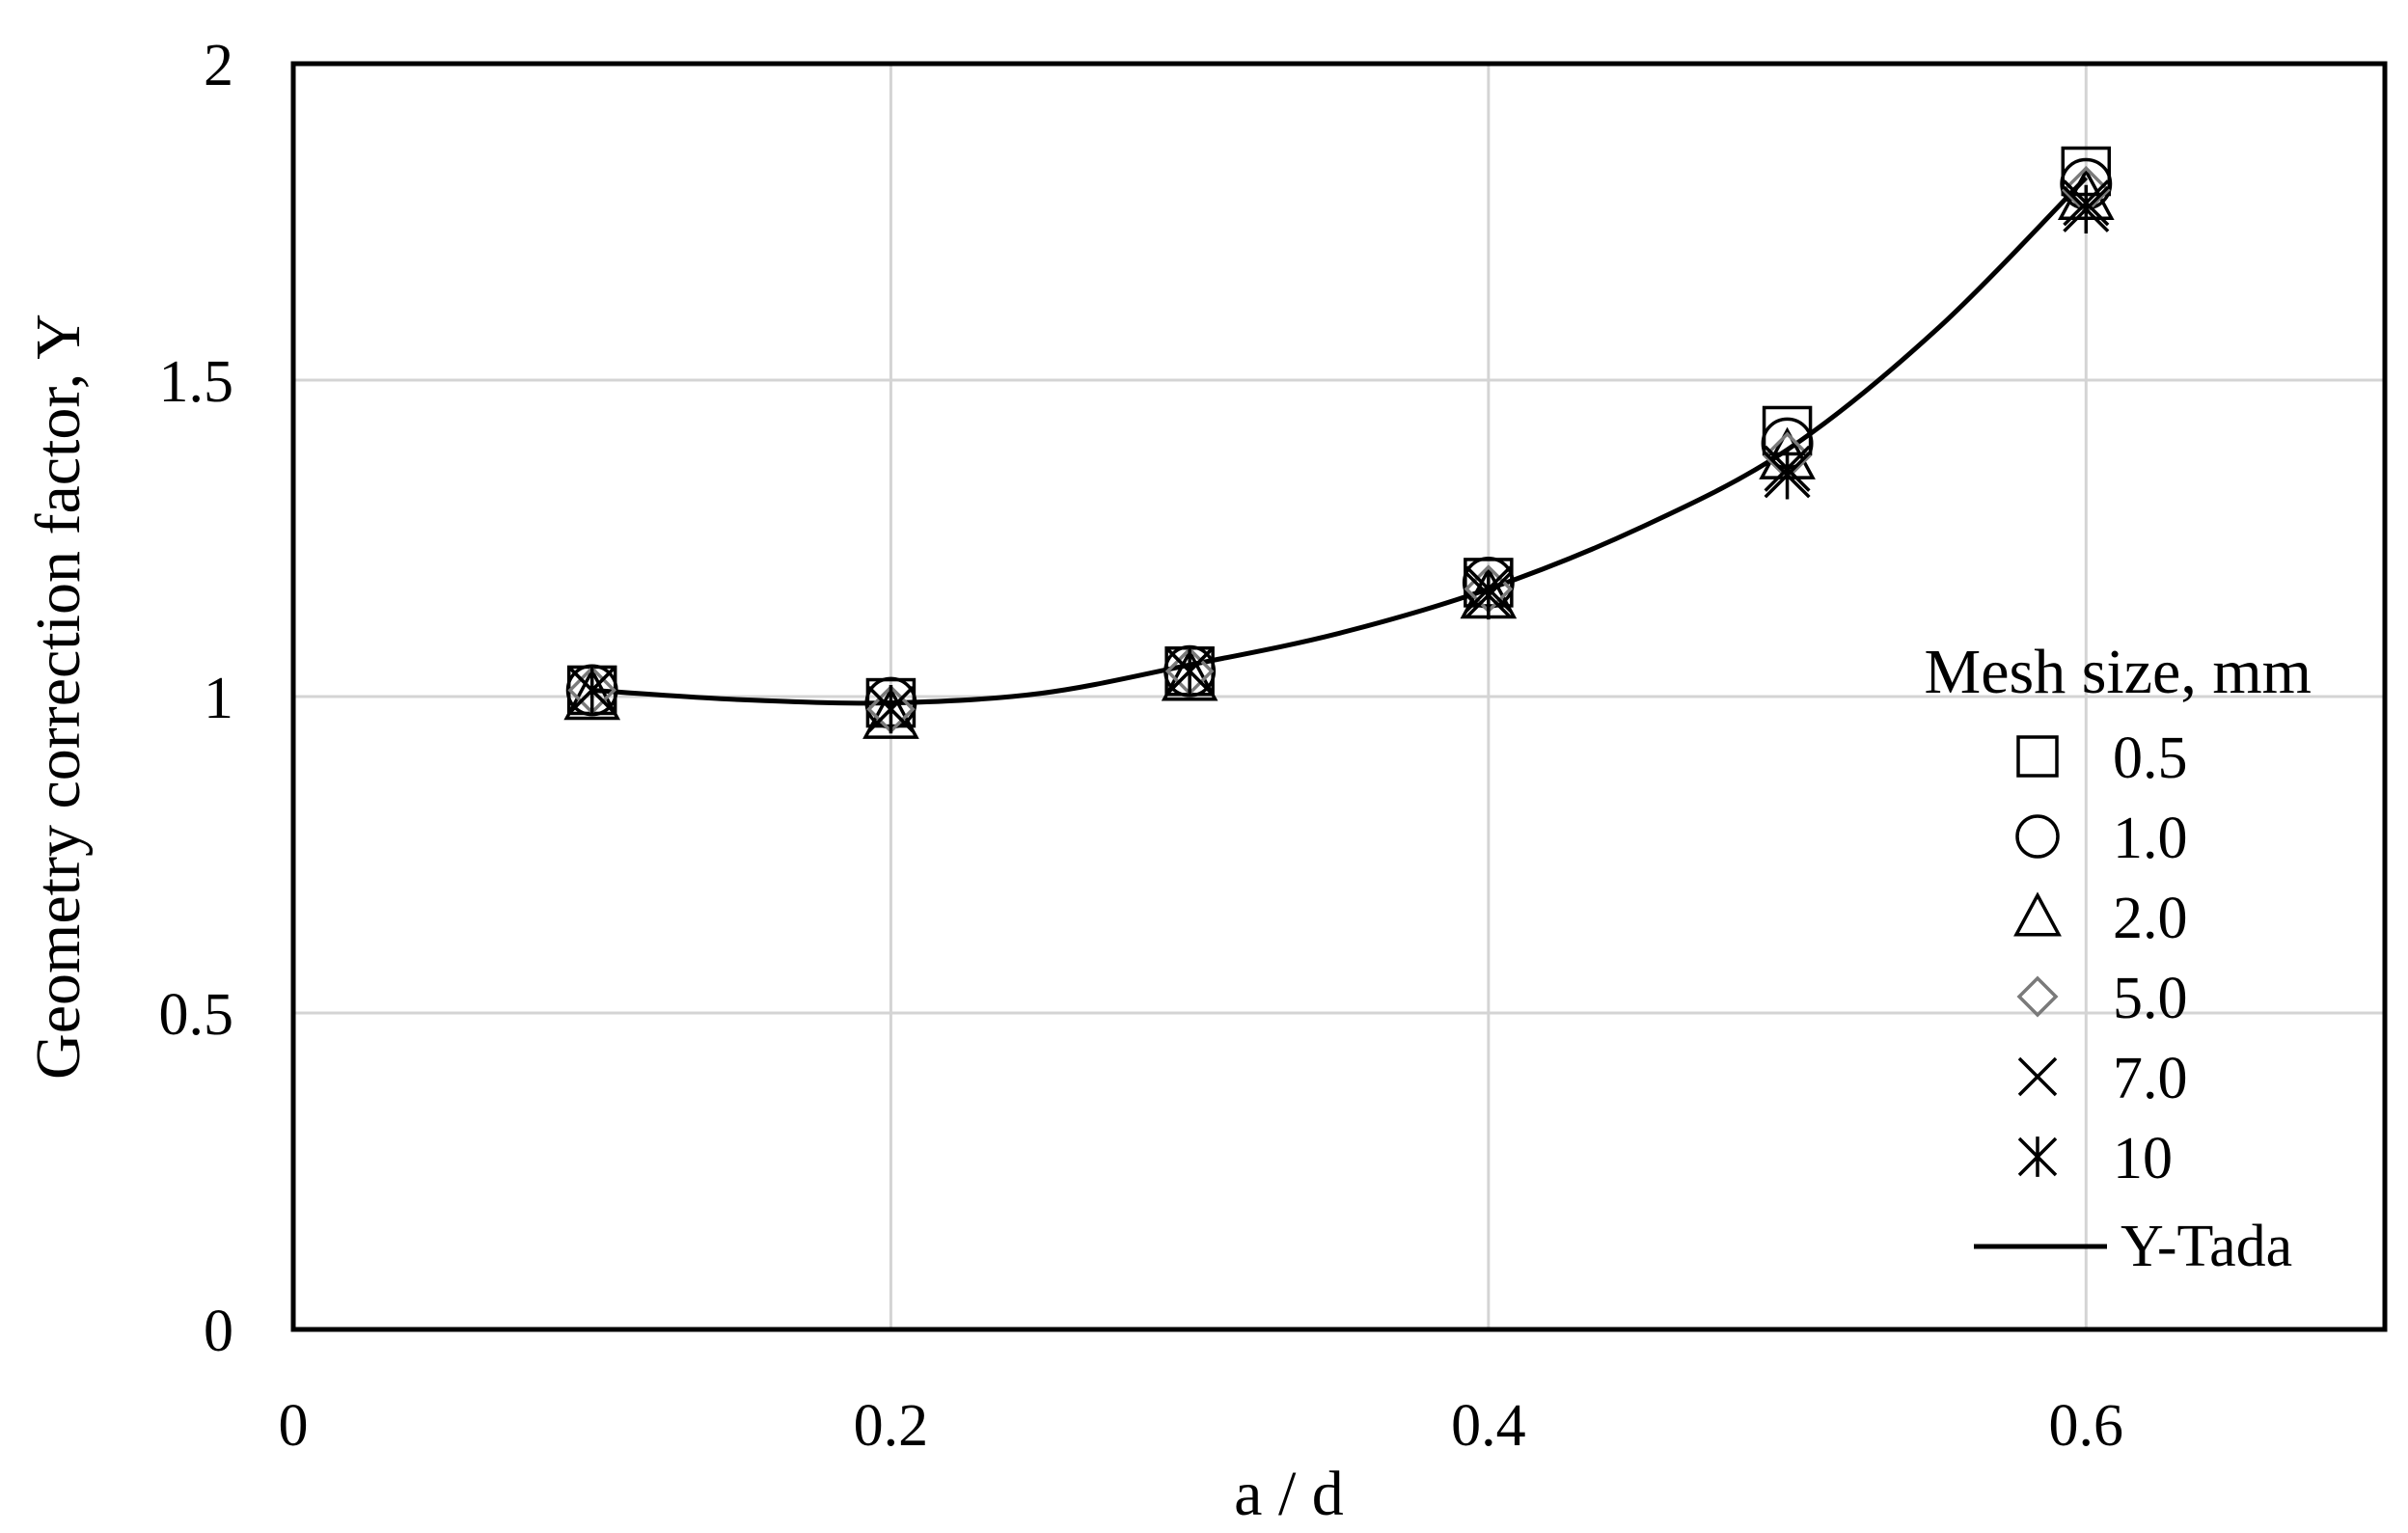 The image size is (2408, 1533). What do you see at coordinates (2206, 1246) in the screenshot?
I see `legend-label: Y-Tada` at bounding box center [2206, 1246].